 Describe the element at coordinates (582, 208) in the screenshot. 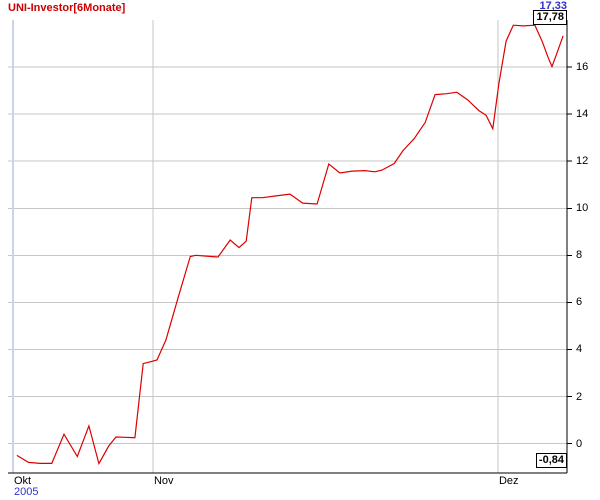

I see `y-axis-label: 10` at that location.